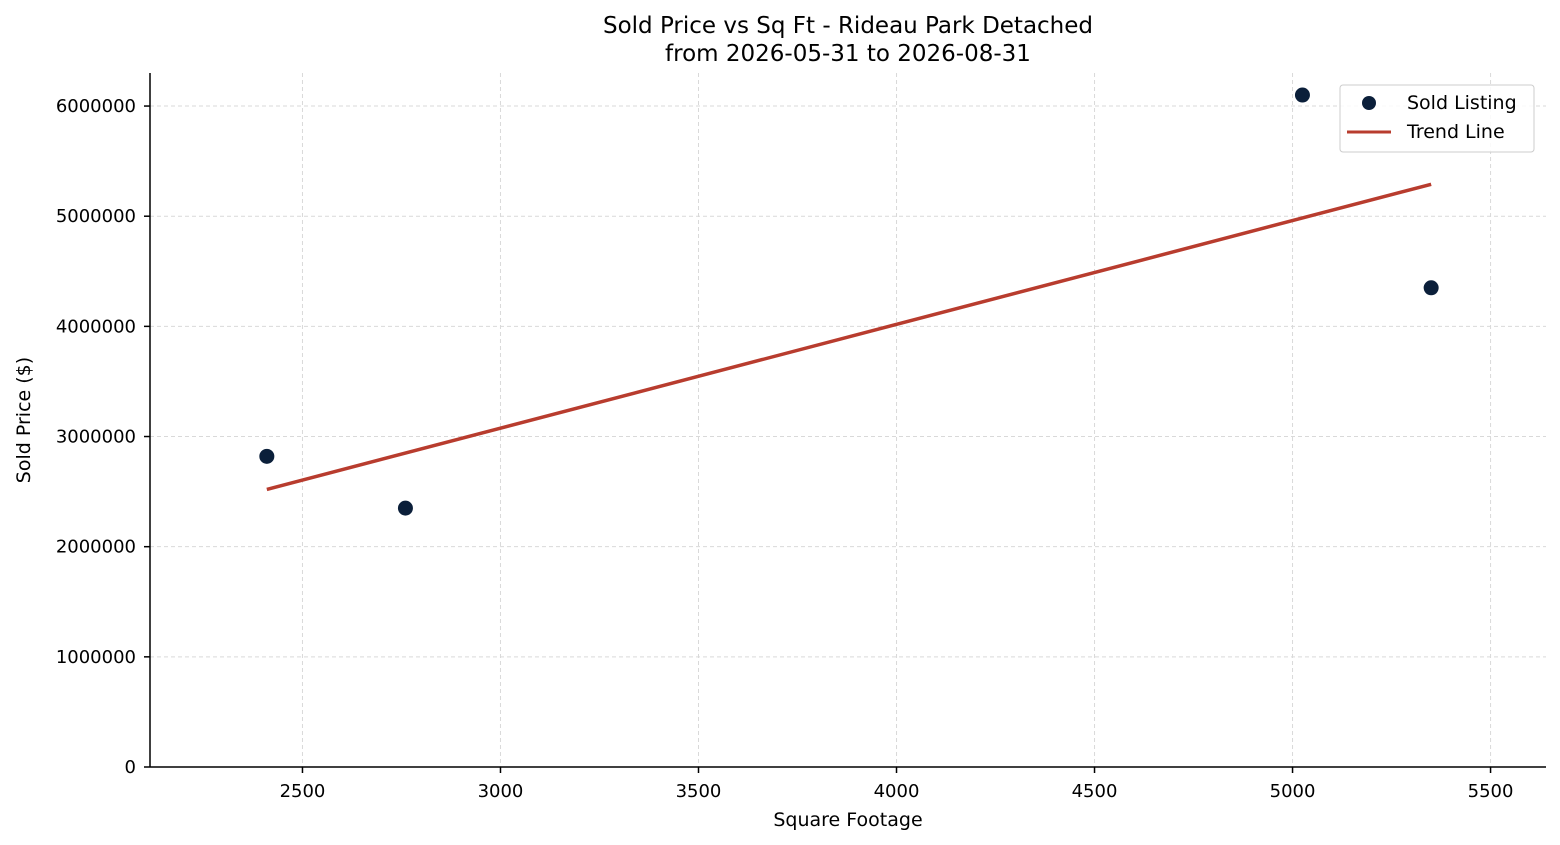  What do you see at coordinates (1491, 791) in the screenshot?
I see `x-tick-label: 5500` at bounding box center [1491, 791].